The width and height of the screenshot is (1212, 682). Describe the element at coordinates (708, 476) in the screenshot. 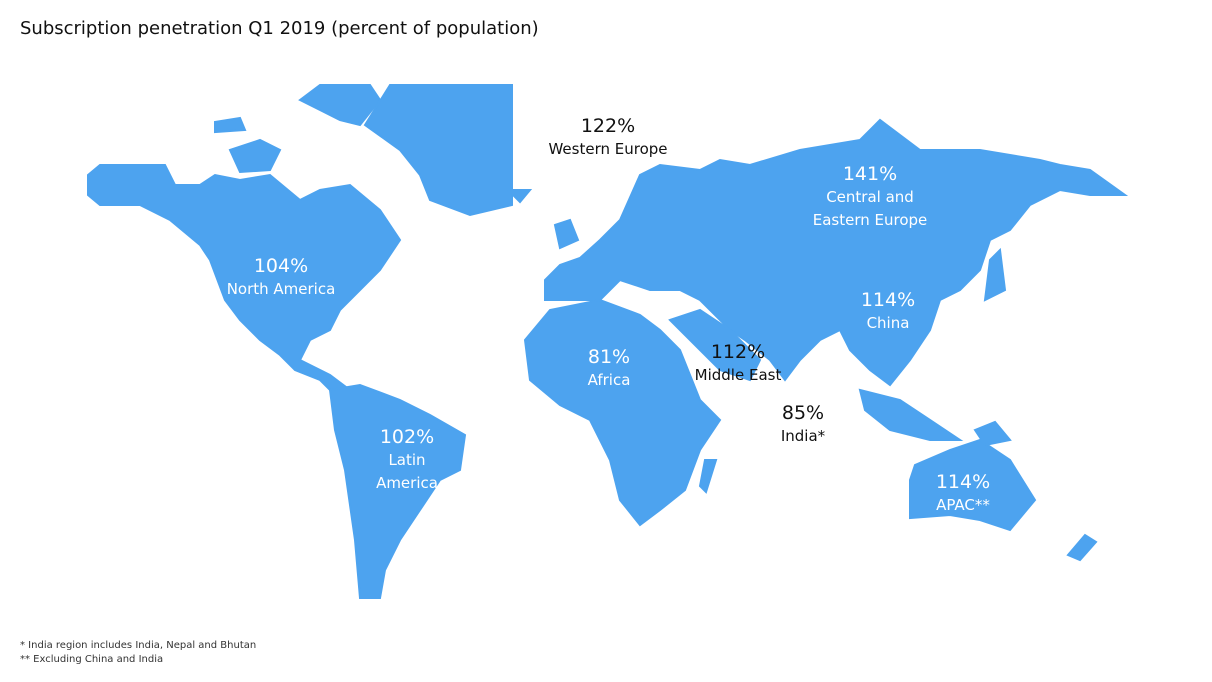

I see `madagascar` at that location.